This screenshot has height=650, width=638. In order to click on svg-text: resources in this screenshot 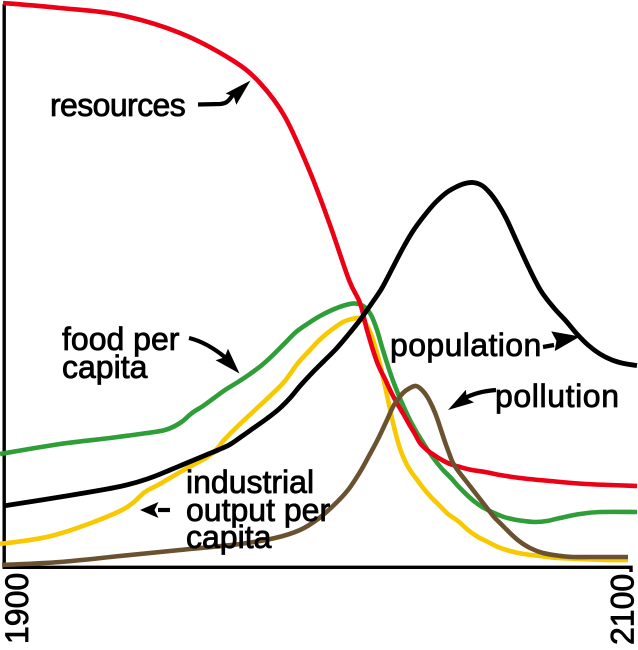, I will do `click(117, 105)`.